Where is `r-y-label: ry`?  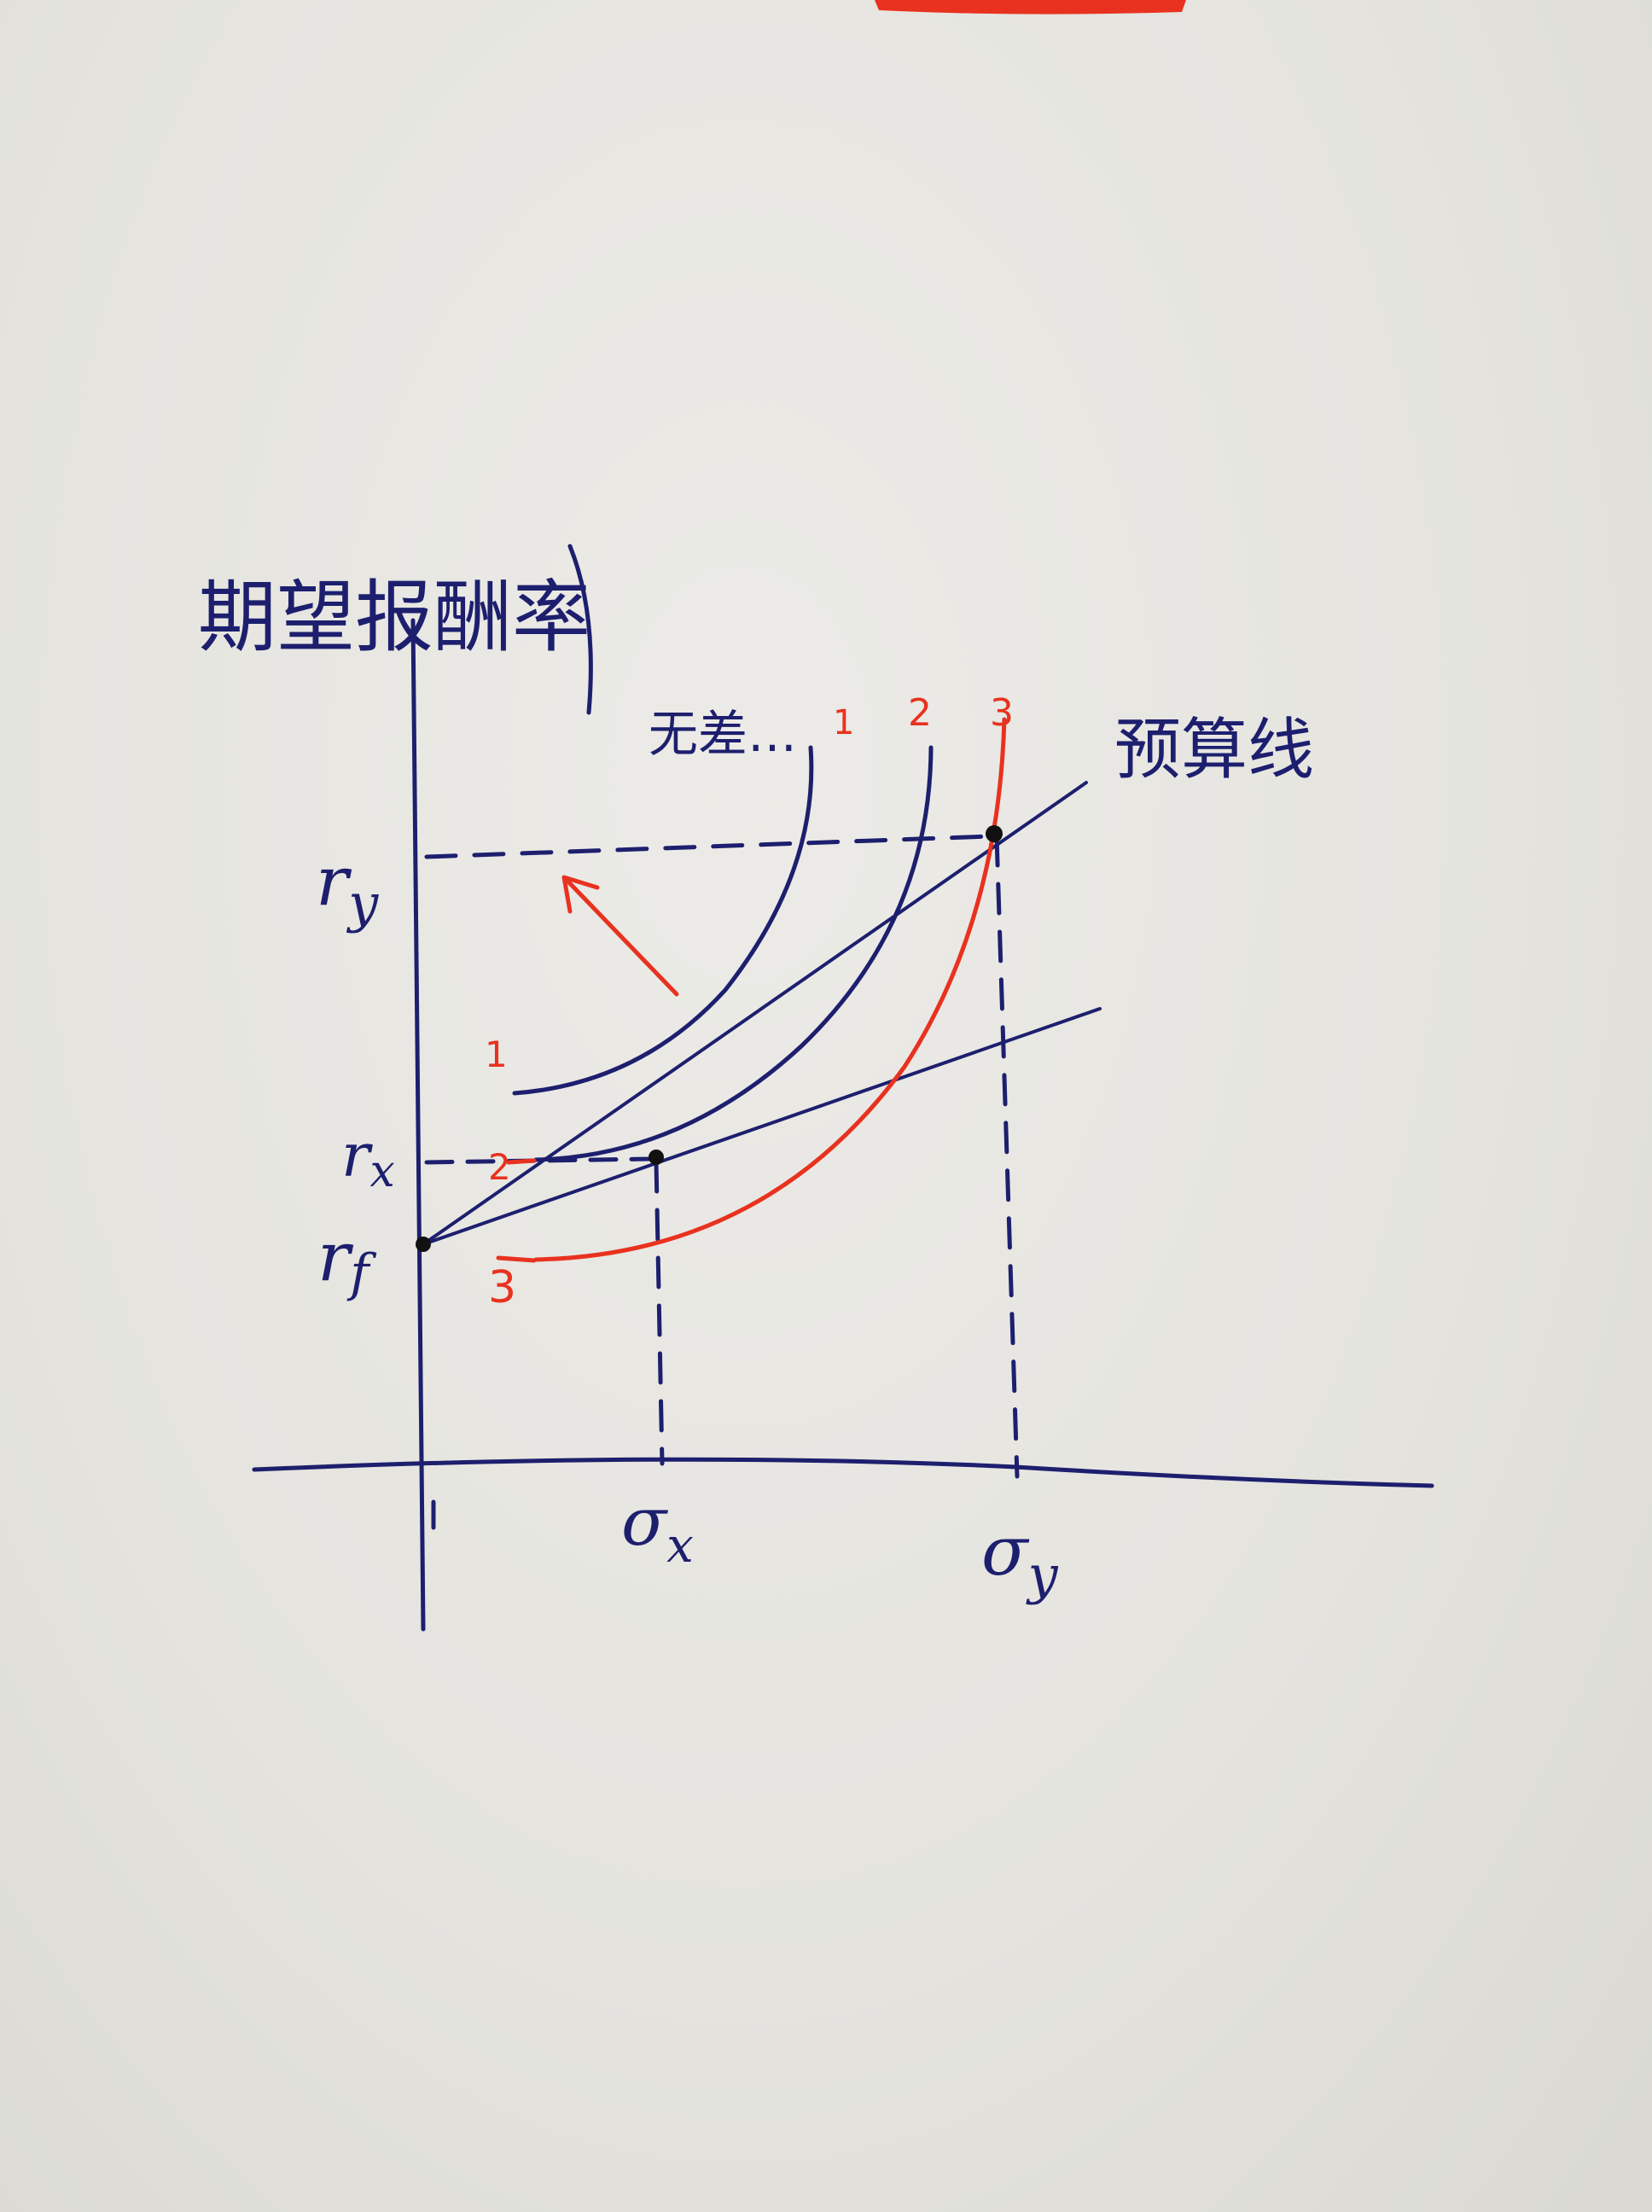
r-y-label: ry is located at coordinates (347, 887).